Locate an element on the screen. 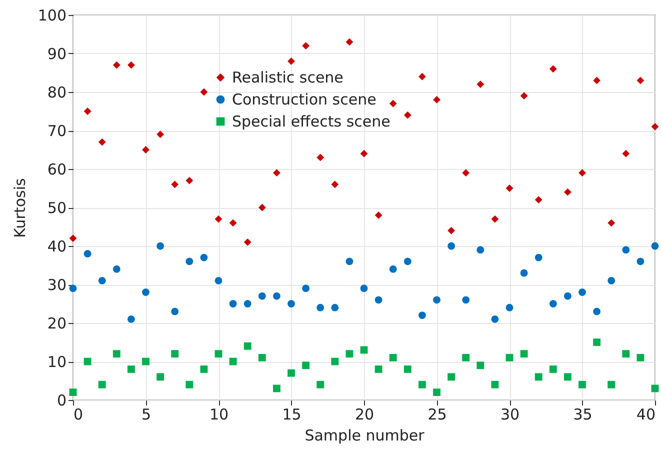 The height and width of the screenshot is (459, 662). x-tick-label: 15 is located at coordinates (292, 415).